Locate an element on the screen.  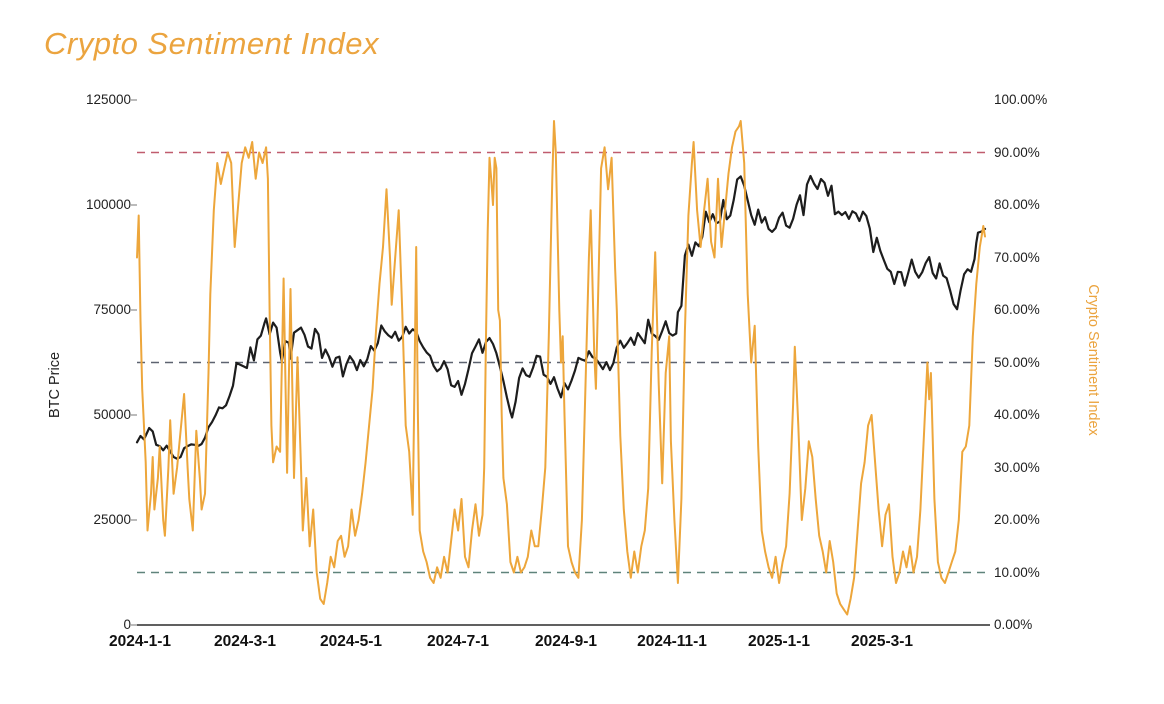
left-axis-tick-label: 100000 is located at coordinates (108, 204).